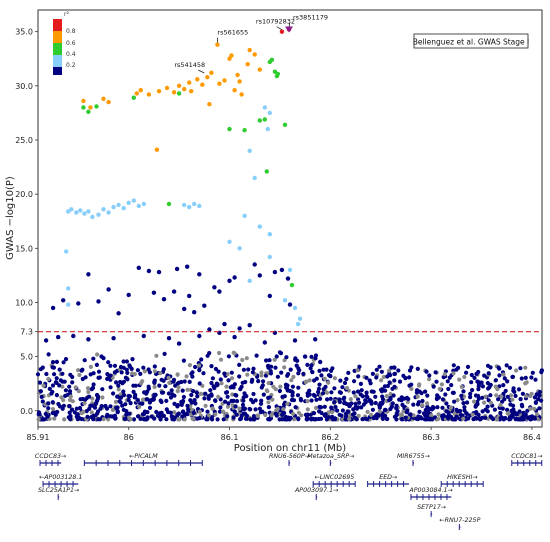  Describe the element at coordinates (413, 456) in the screenshot. I see `gene-label: MIR6755→` at that location.